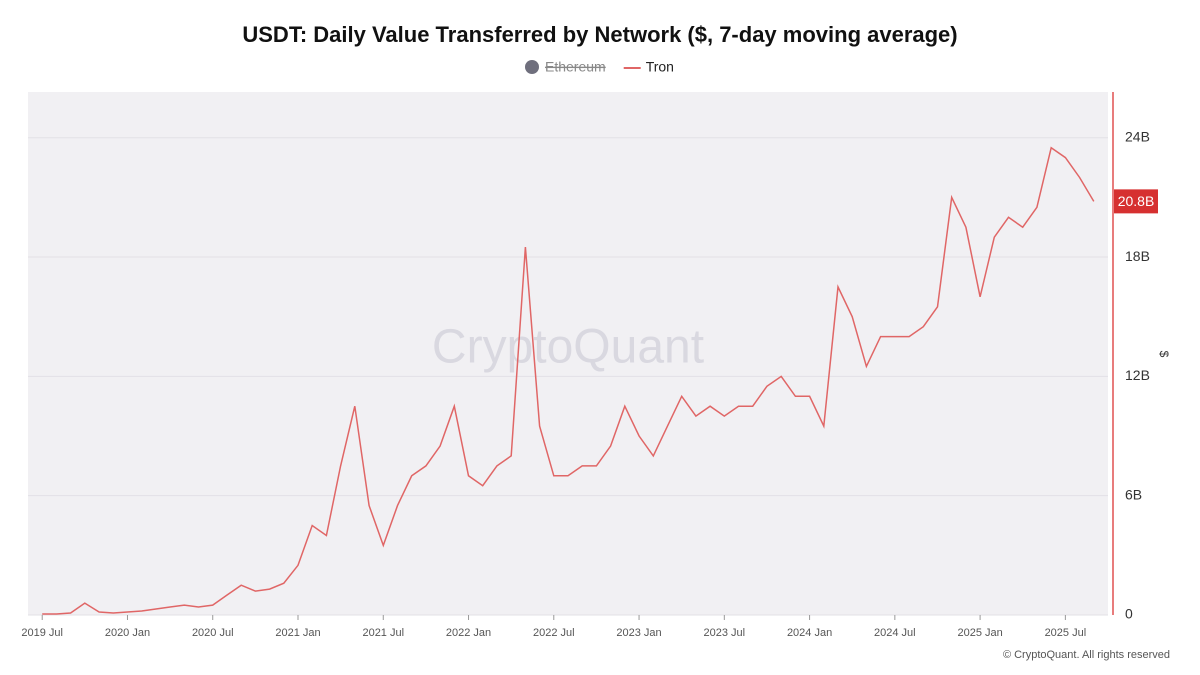 The width and height of the screenshot is (1200, 675). What do you see at coordinates (568, 347) in the screenshot?
I see `watermark: CryptoQuant` at bounding box center [568, 347].